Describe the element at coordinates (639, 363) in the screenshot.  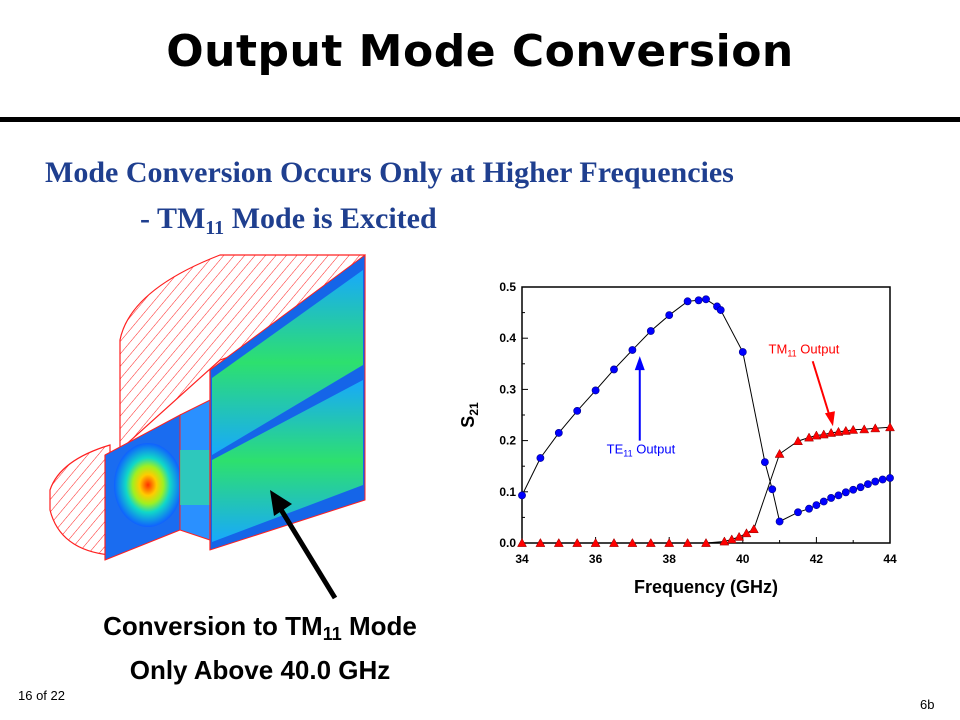
I see `te11-arrow-head` at that location.